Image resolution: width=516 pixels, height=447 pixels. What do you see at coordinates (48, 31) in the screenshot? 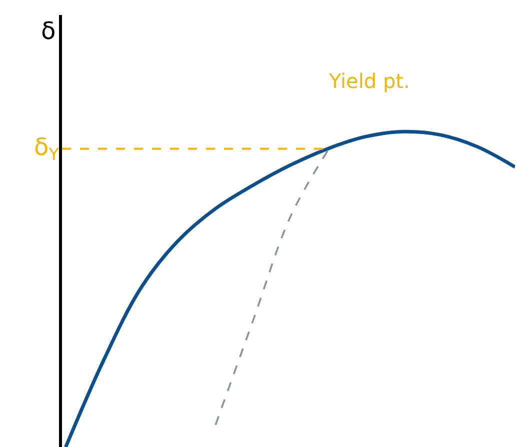
I see `y-axis-title: δ` at bounding box center [48, 31].